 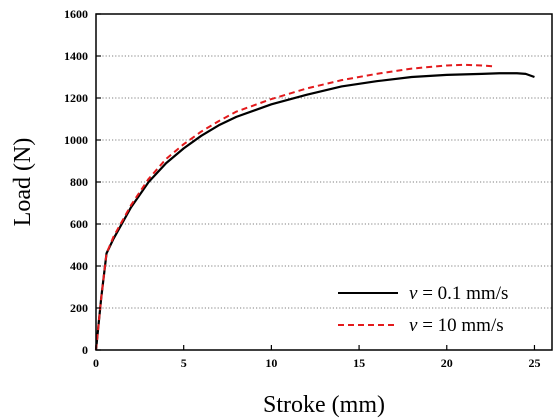 What do you see at coordinates (85, 350) in the screenshot?
I see `y-tick-label-0: 0` at bounding box center [85, 350].